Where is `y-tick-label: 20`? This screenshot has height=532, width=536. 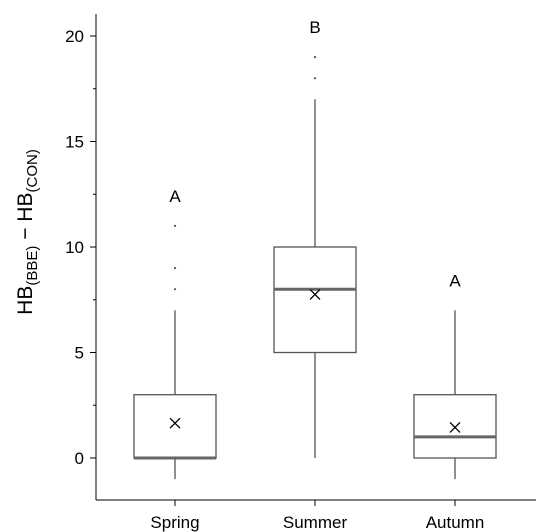 y-tick-label: 20 is located at coordinates (74, 36).